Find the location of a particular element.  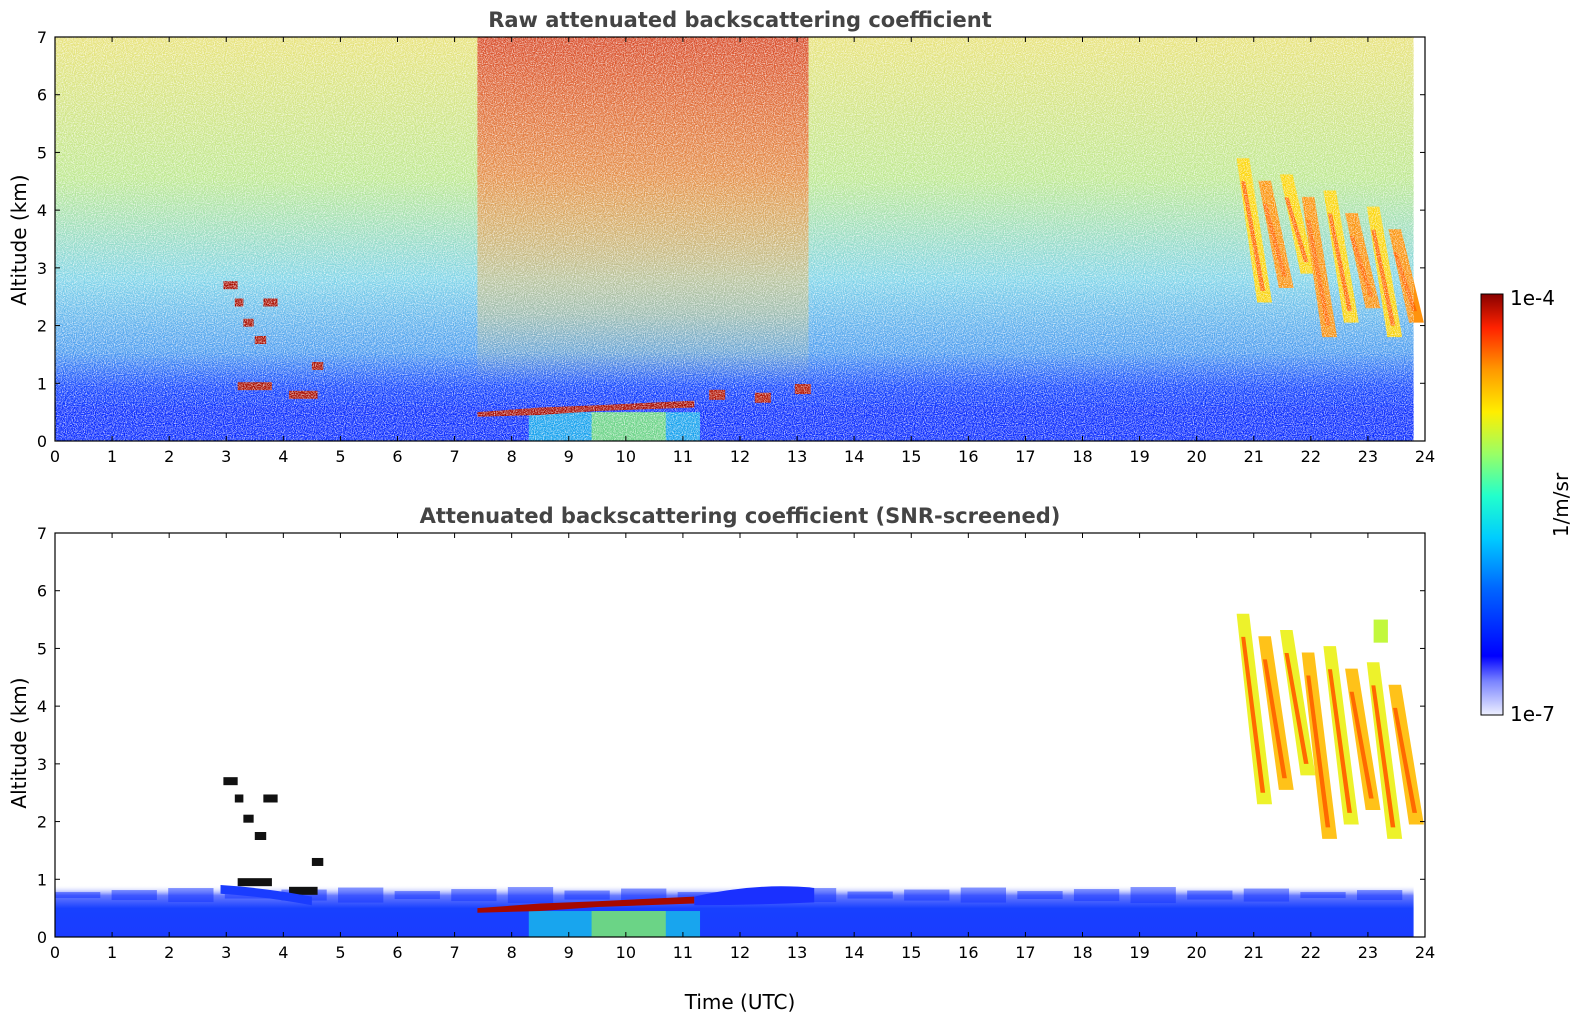

x-tick-label: 0 is located at coordinates (55, 456).